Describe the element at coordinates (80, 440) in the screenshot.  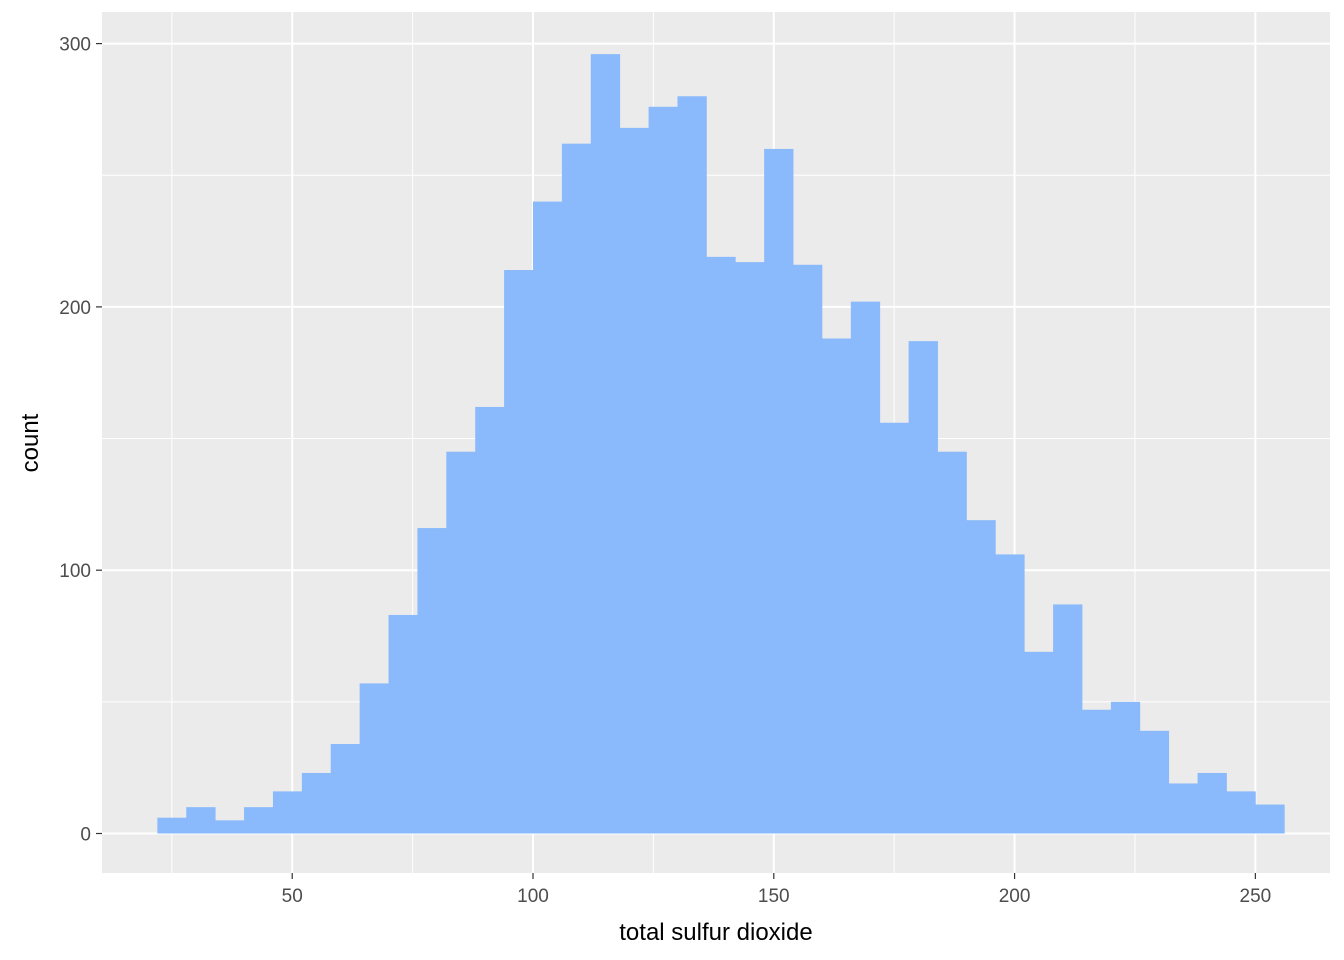
I see `y-axis-ticks: 0 100 200 300` at that location.